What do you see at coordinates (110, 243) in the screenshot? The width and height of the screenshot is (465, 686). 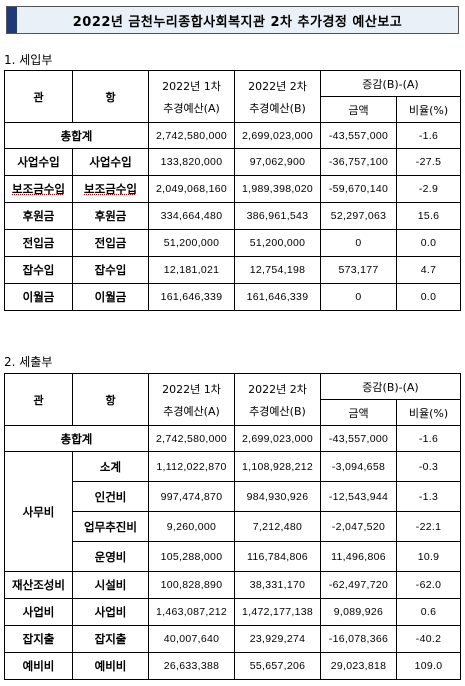 I see `hang-cell: 전입금` at bounding box center [110, 243].